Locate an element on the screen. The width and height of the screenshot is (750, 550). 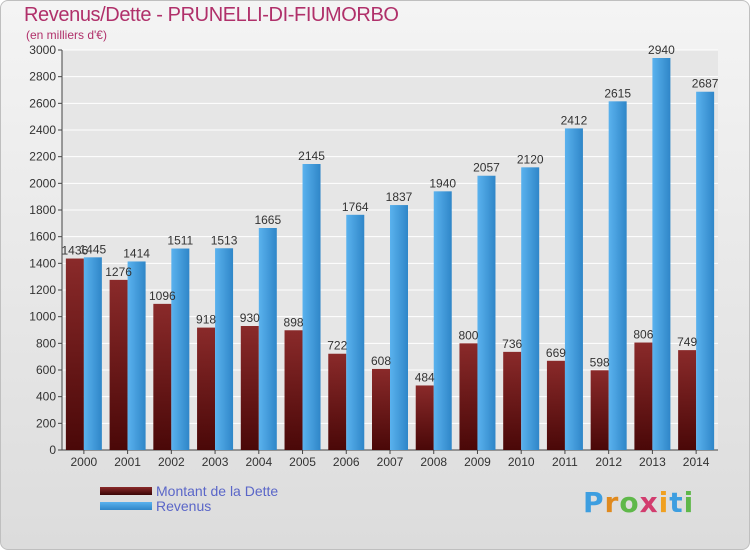
logo-letter: x is located at coordinates (649, 502).